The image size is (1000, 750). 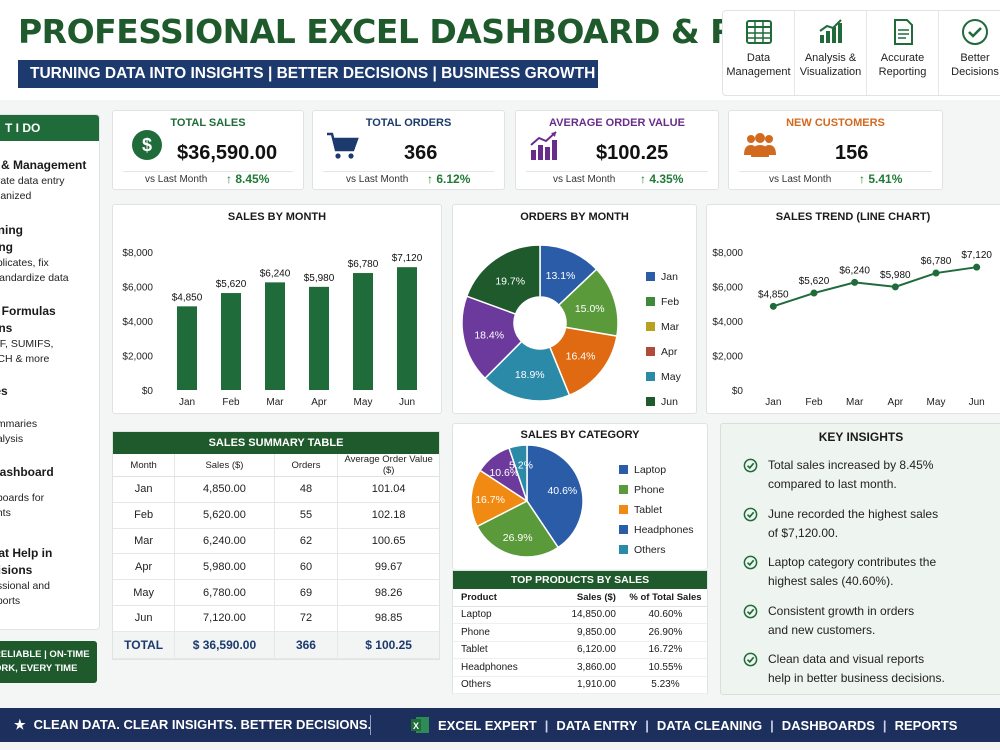 What do you see at coordinates (830, 58) in the screenshot?
I see `feature-label: Analysis &` at bounding box center [830, 58].